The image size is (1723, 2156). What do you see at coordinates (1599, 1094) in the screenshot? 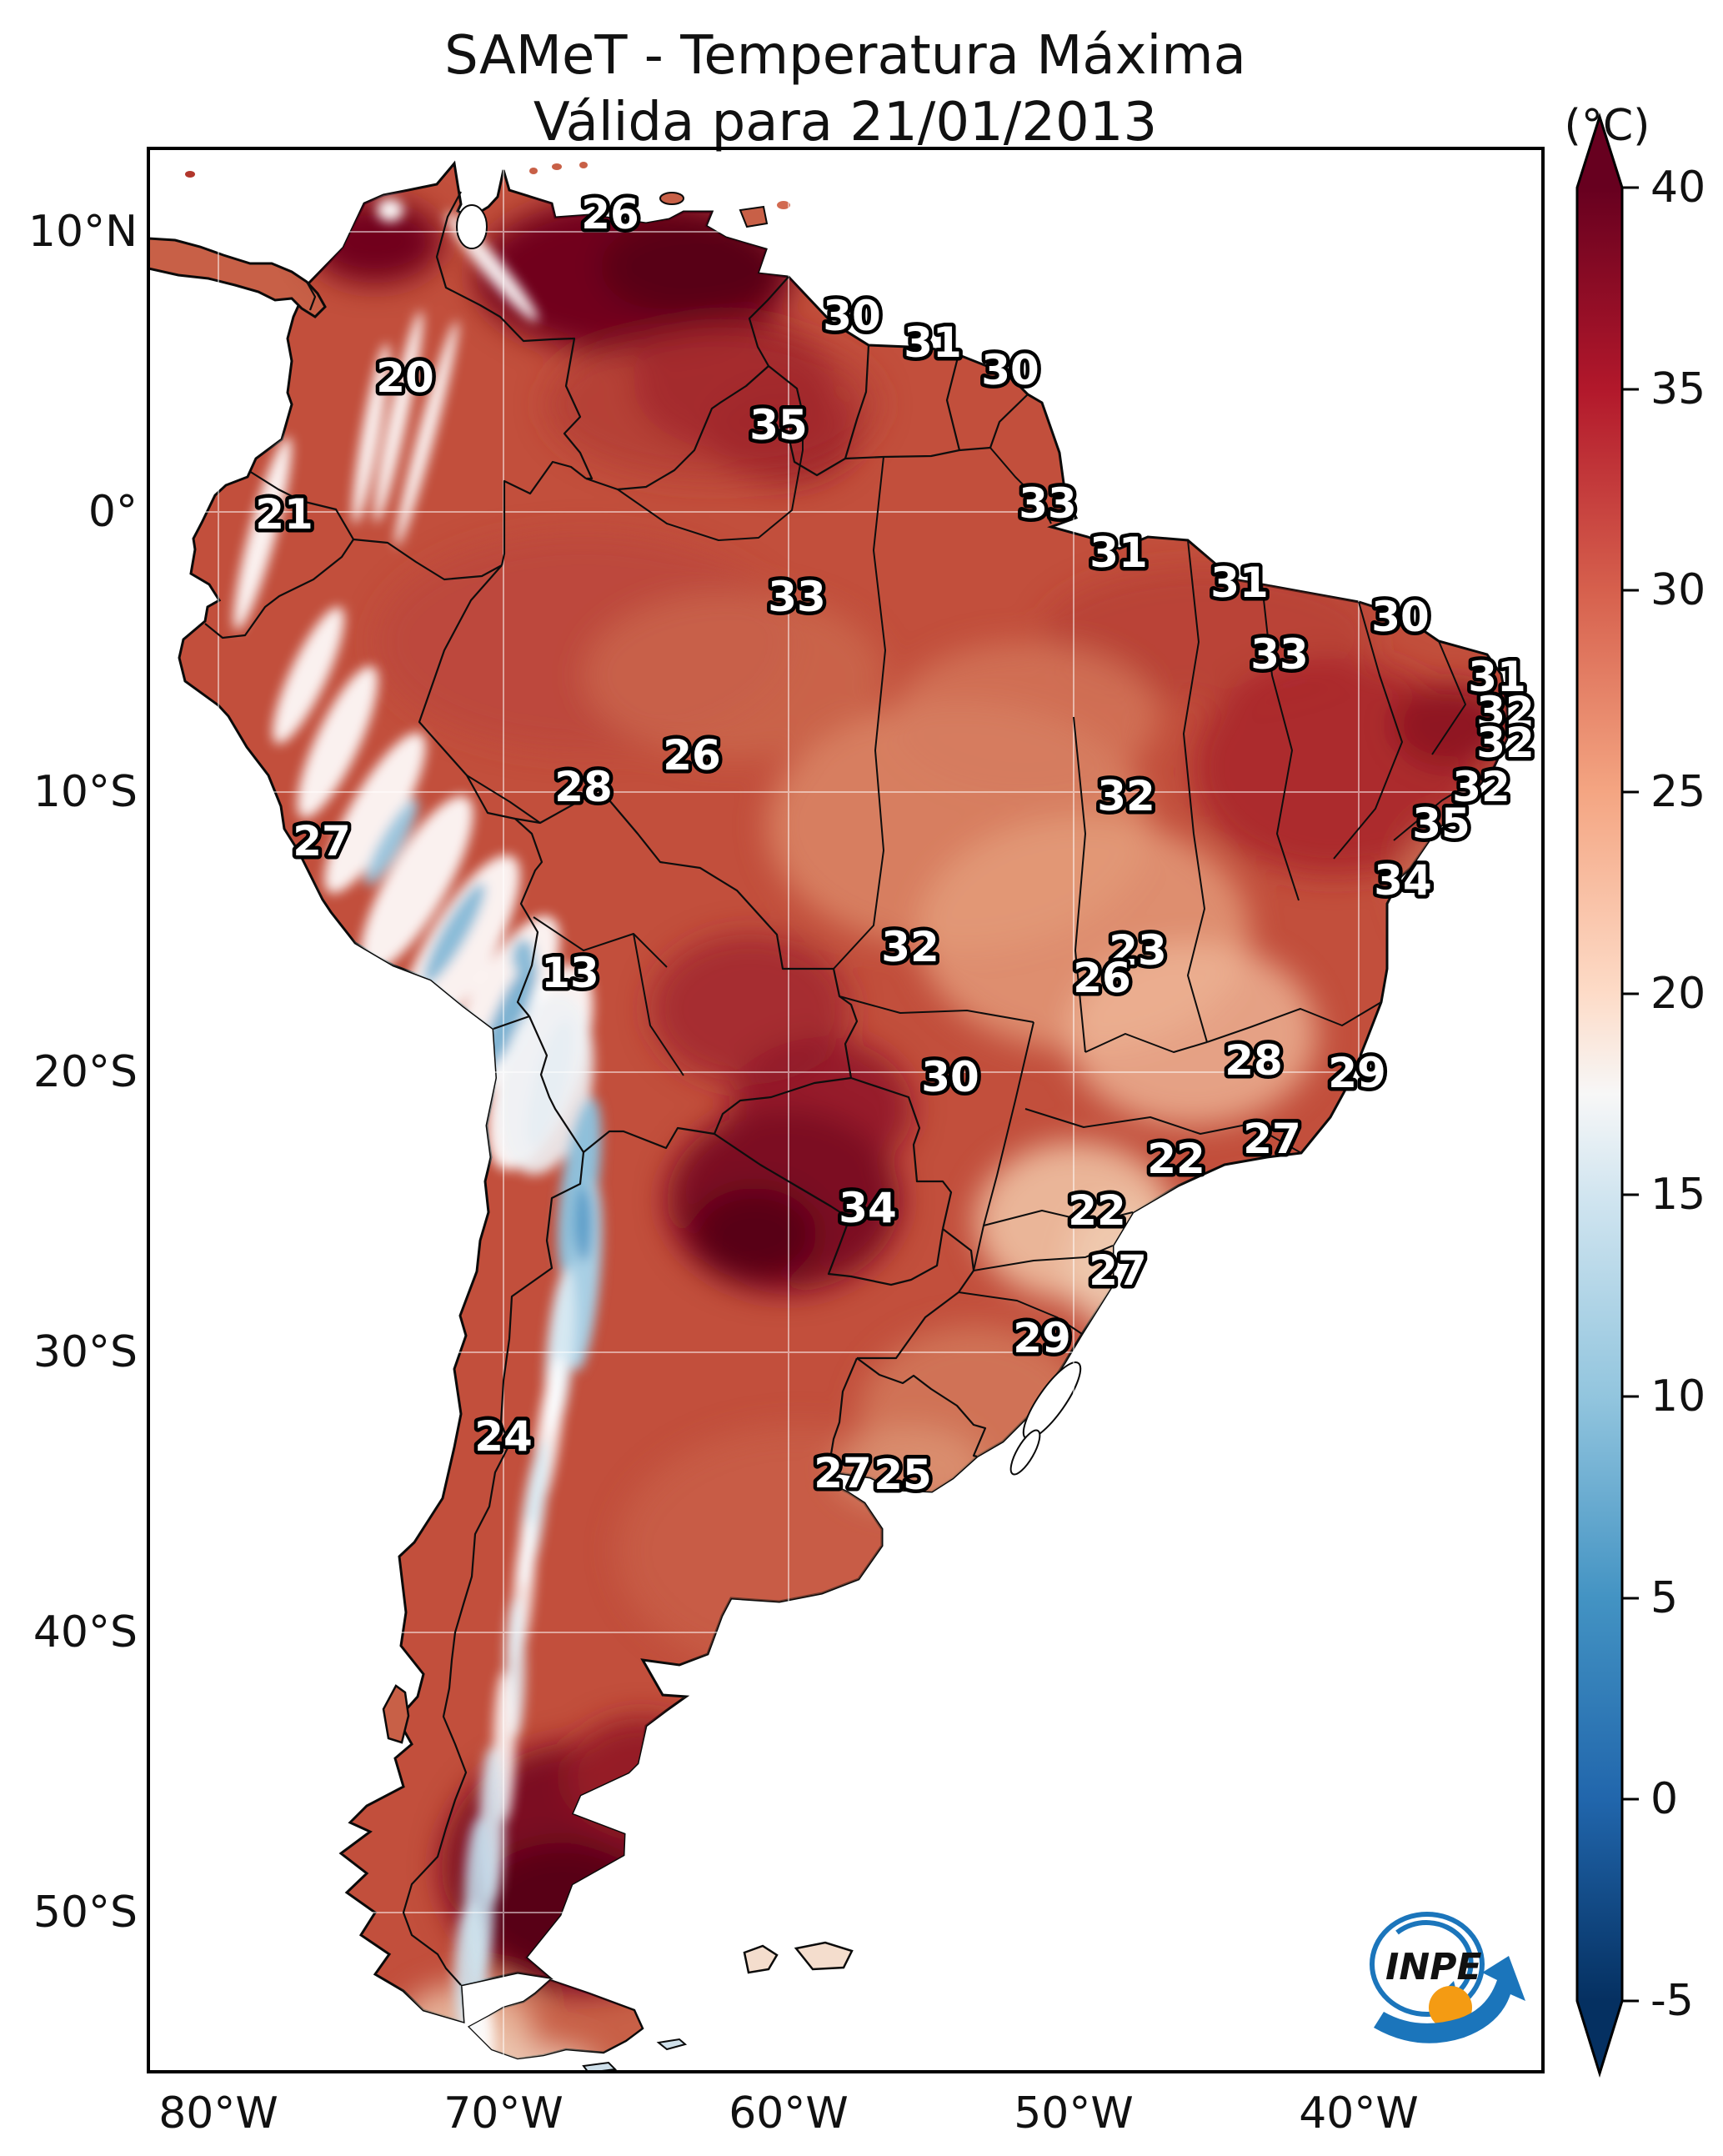
I see `colorbar-ramp` at bounding box center [1599, 1094].